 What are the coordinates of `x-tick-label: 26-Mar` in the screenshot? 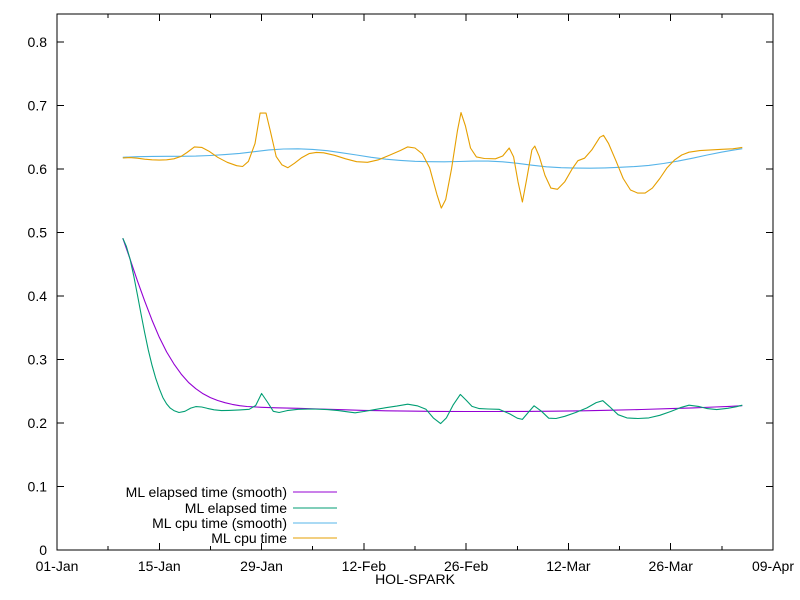 It's located at (671, 566).